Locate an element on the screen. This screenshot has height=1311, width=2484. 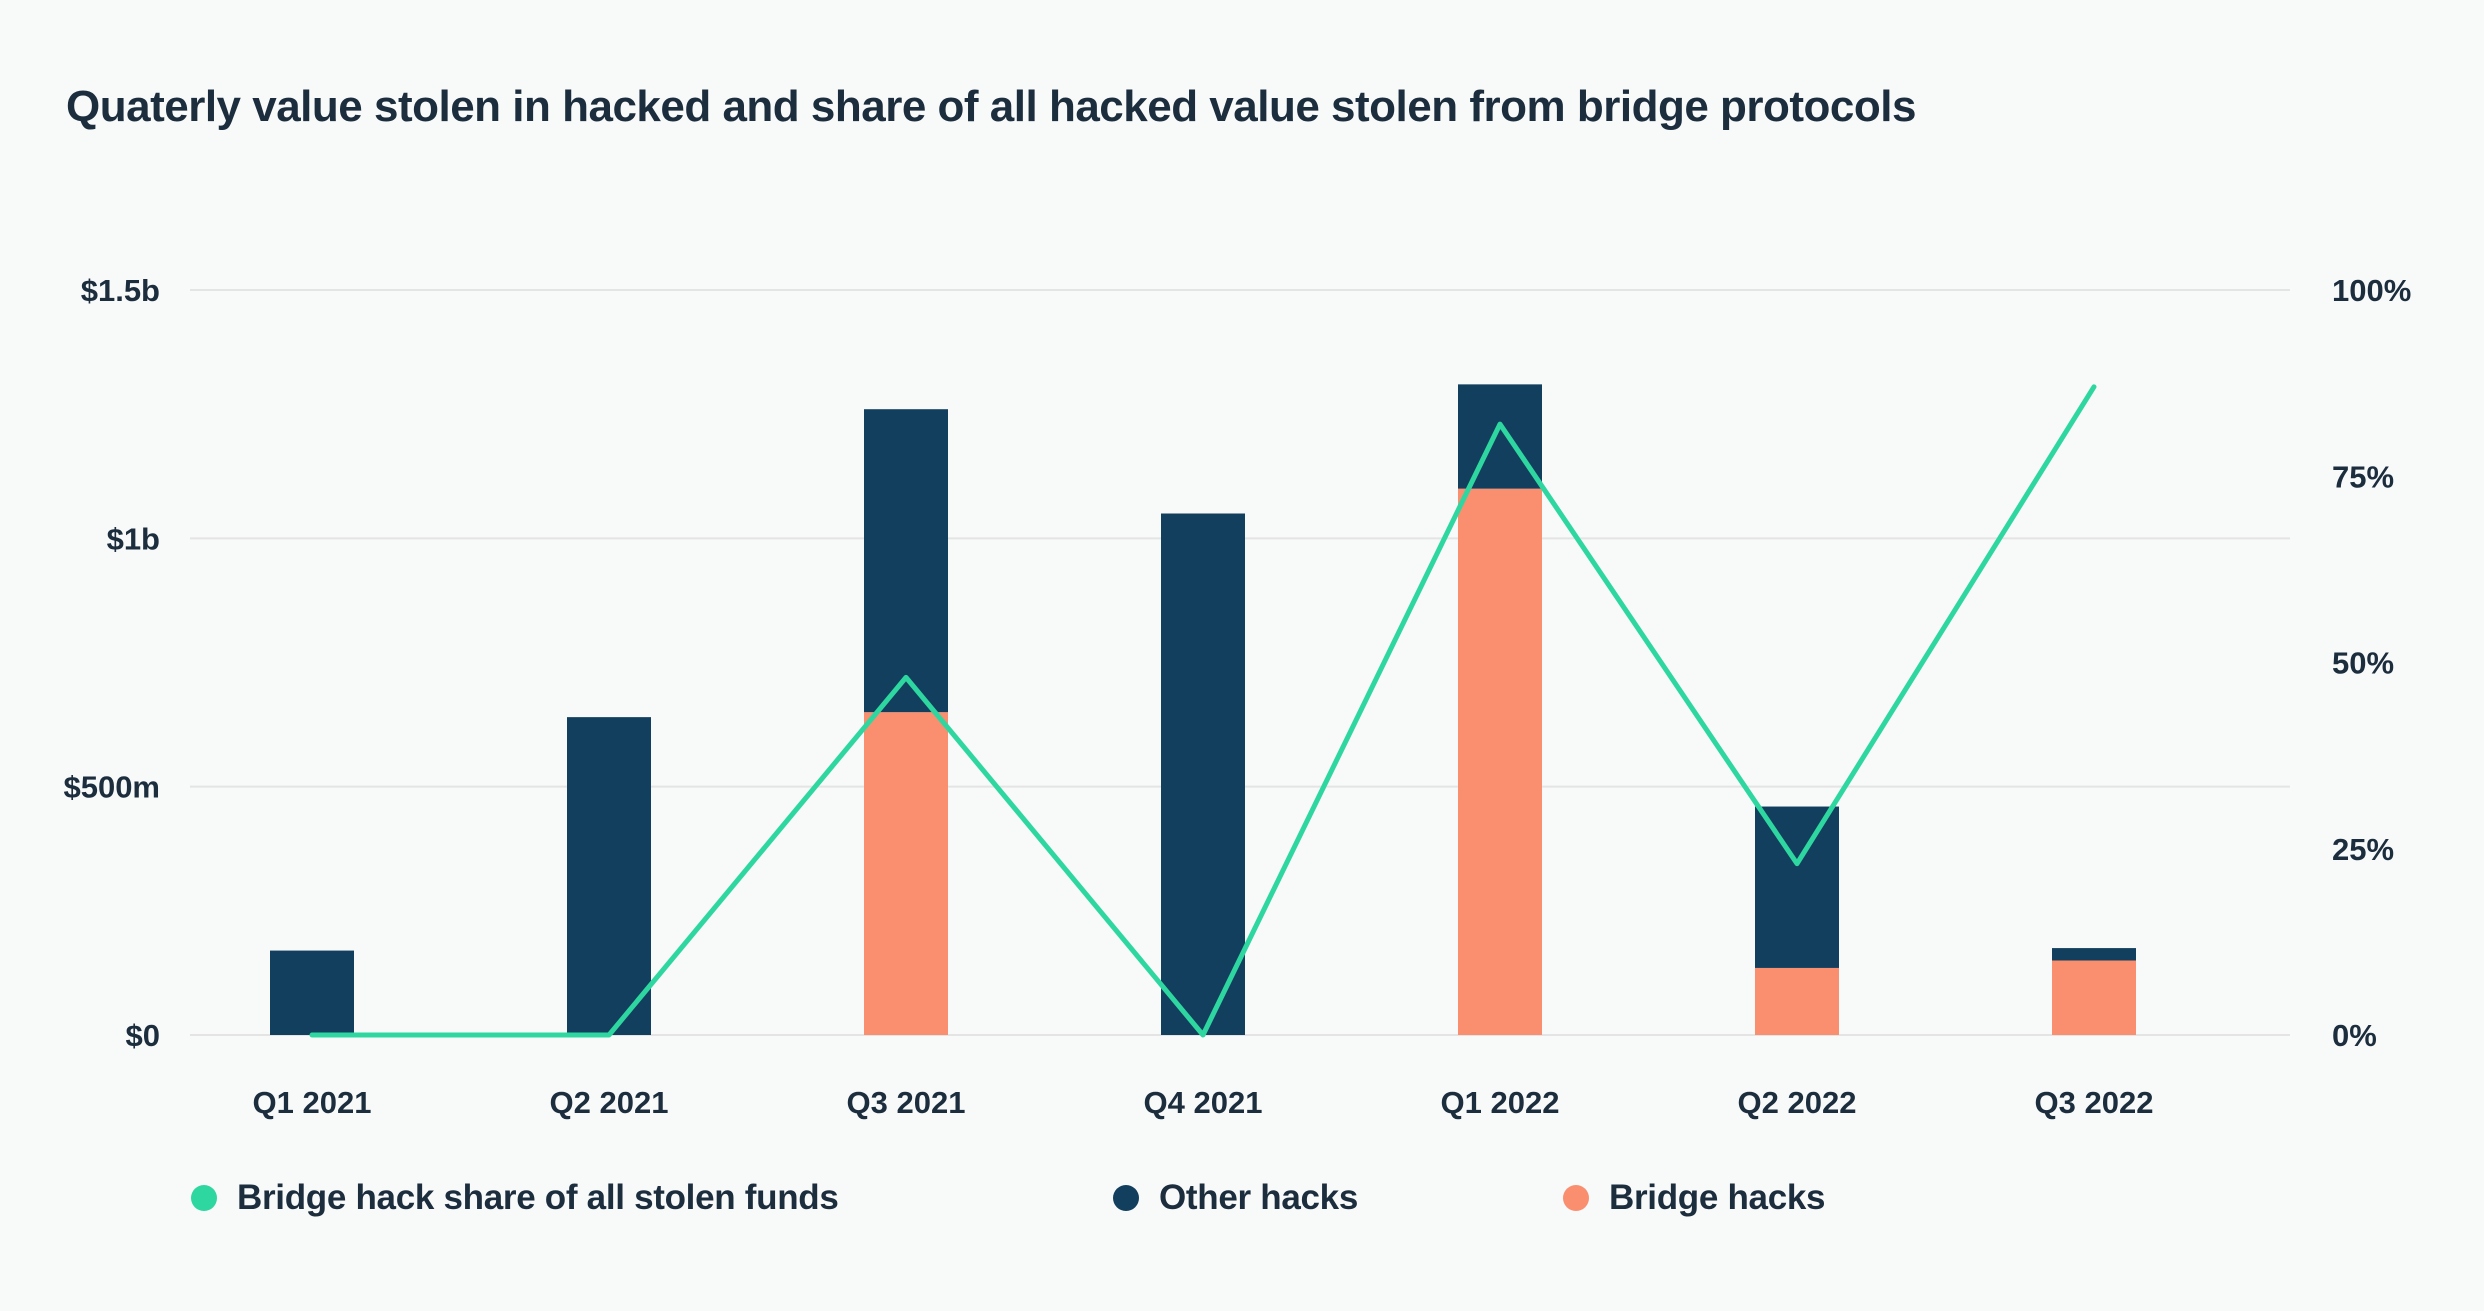
legend-item-other-hacks: Other hacks is located at coordinates (1235, 1198).